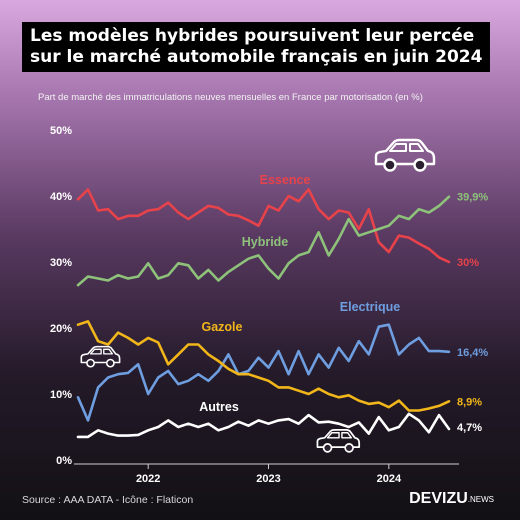  I want to click on series-line-gazole, so click(263, 366).